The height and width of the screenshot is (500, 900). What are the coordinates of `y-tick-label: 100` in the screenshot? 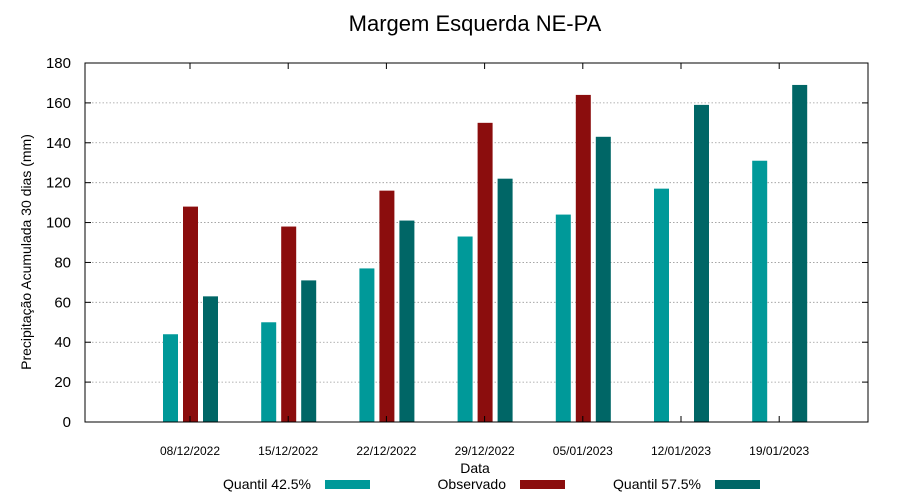 It's located at (58, 223).